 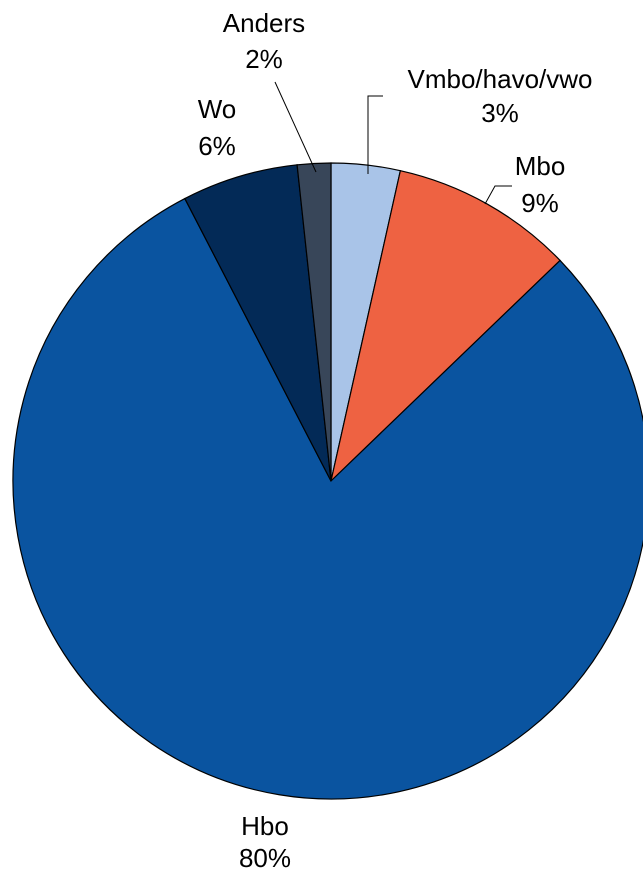 I want to click on slice-label-name: Anders, so click(x=264, y=23).